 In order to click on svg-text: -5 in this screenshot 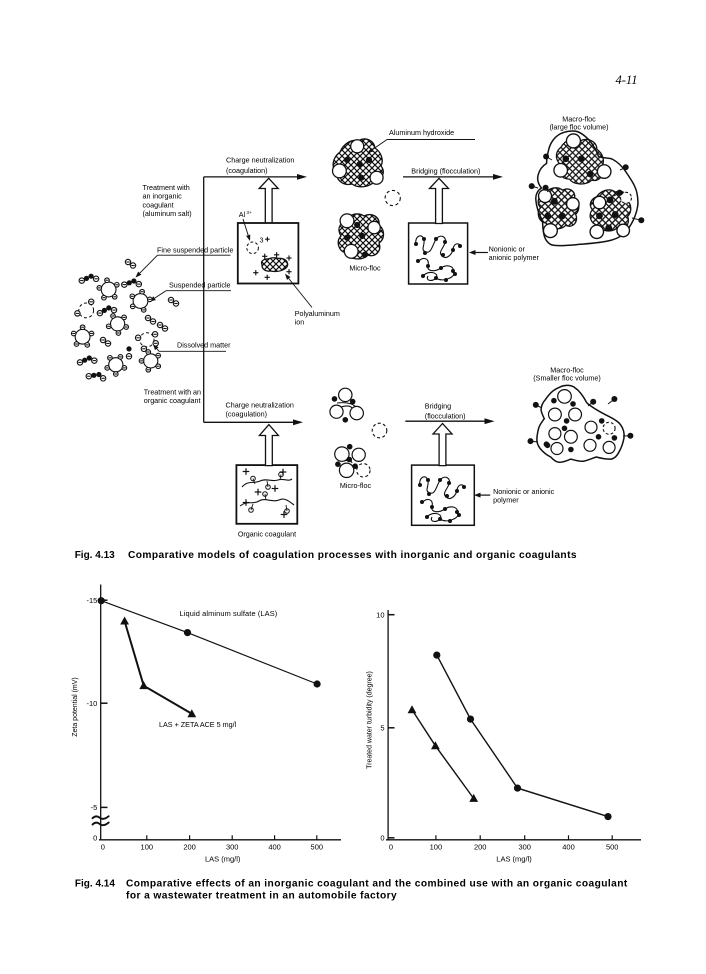, I will do `click(94, 807)`.